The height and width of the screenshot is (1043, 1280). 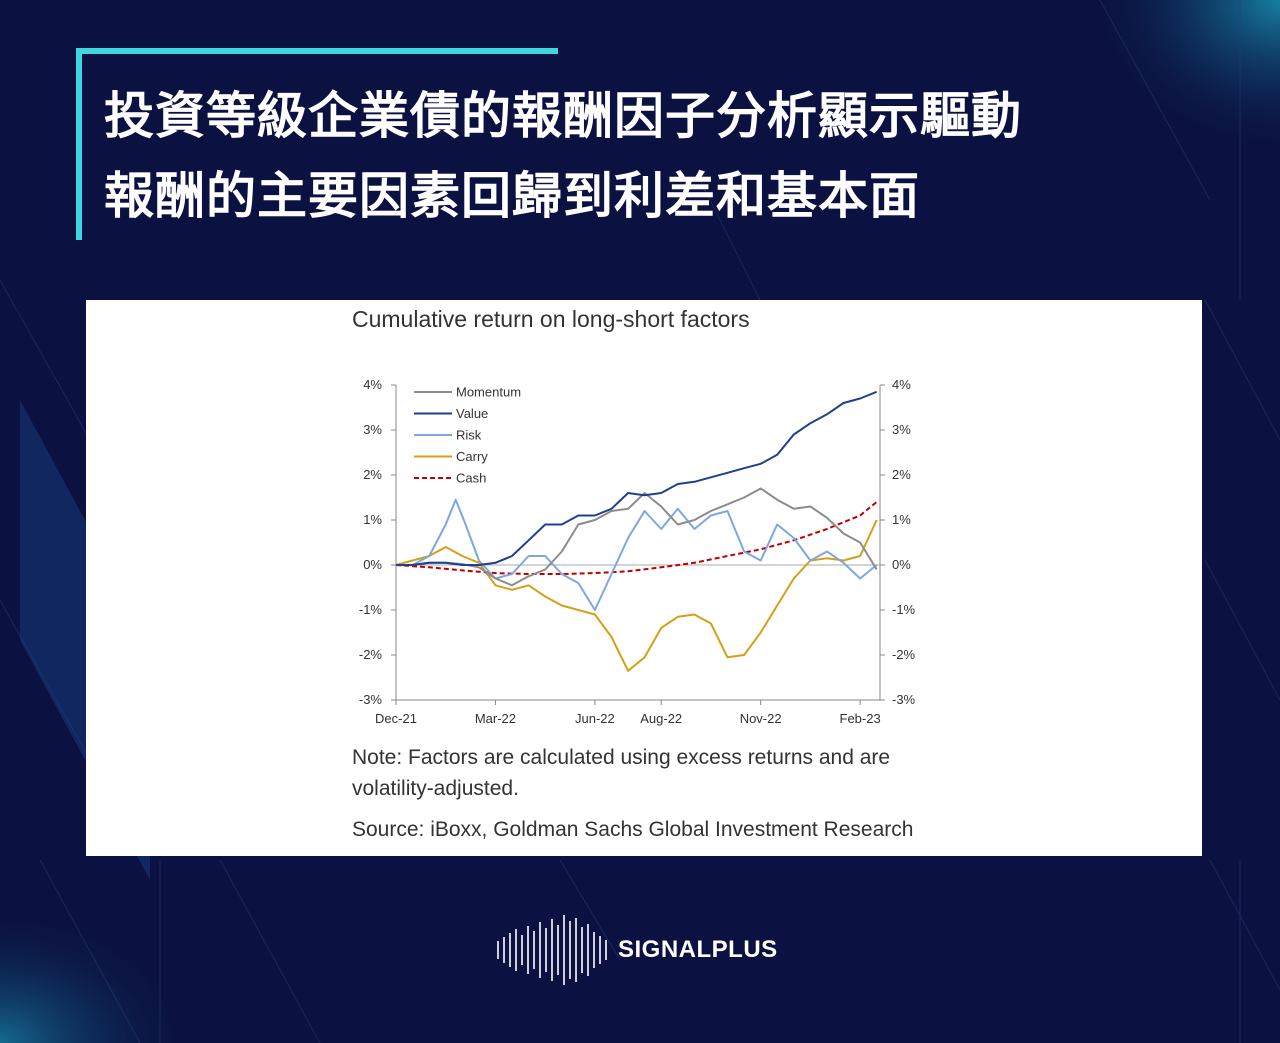 What do you see at coordinates (371, 699) in the screenshot?
I see `y-tick-label-left: -3%` at bounding box center [371, 699].